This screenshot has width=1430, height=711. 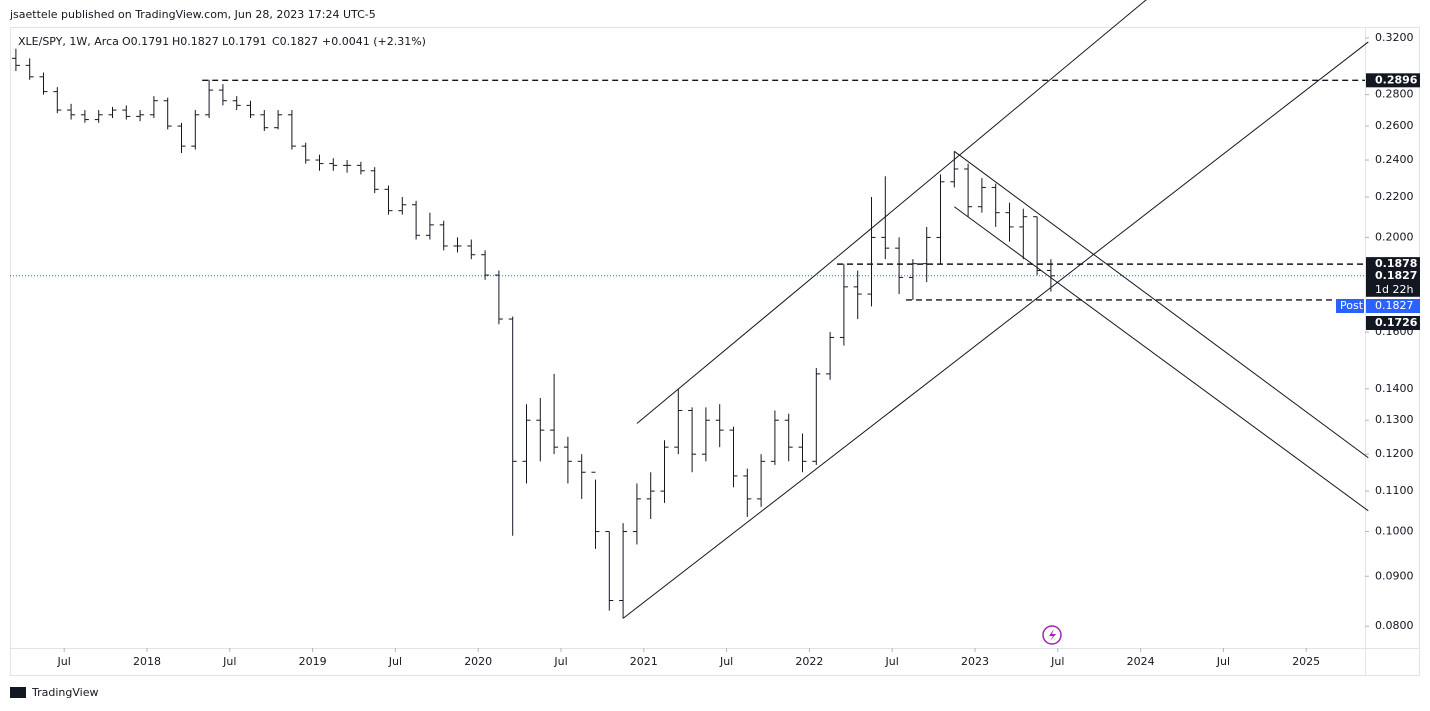 What do you see at coordinates (1394, 531) in the screenshot?
I see `y-tick-label: 0.1000` at bounding box center [1394, 531].